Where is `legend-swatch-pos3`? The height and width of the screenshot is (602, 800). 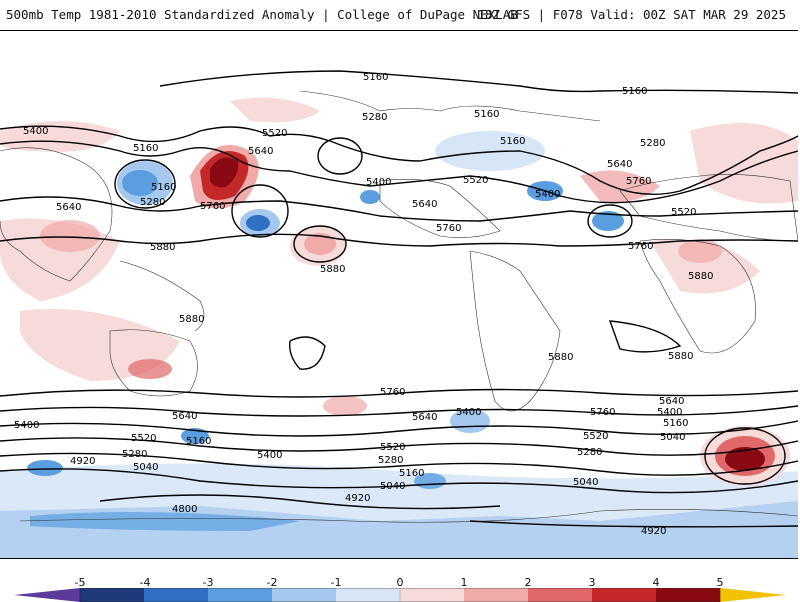
legend-swatch-pos3 is located at coordinates (560, 595).